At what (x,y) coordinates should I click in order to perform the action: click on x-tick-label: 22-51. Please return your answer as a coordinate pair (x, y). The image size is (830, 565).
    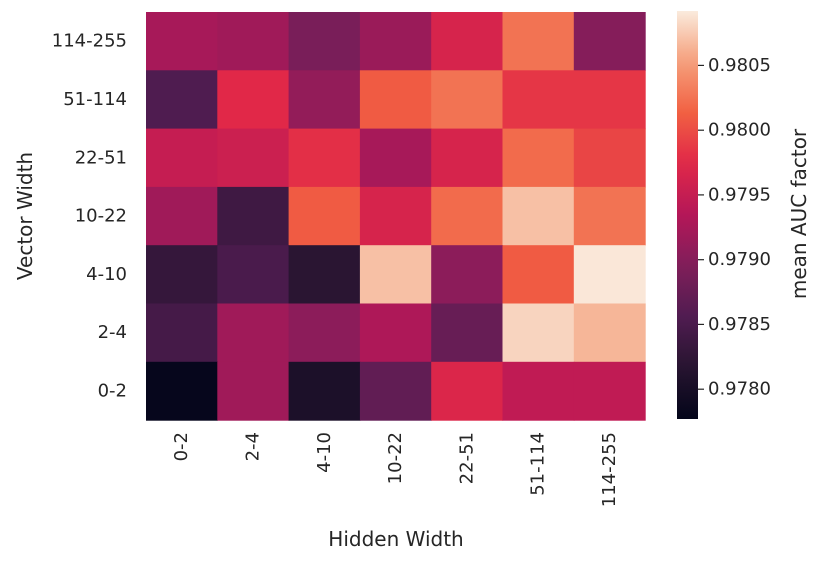
    Looking at the image, I should click on (466, 458).